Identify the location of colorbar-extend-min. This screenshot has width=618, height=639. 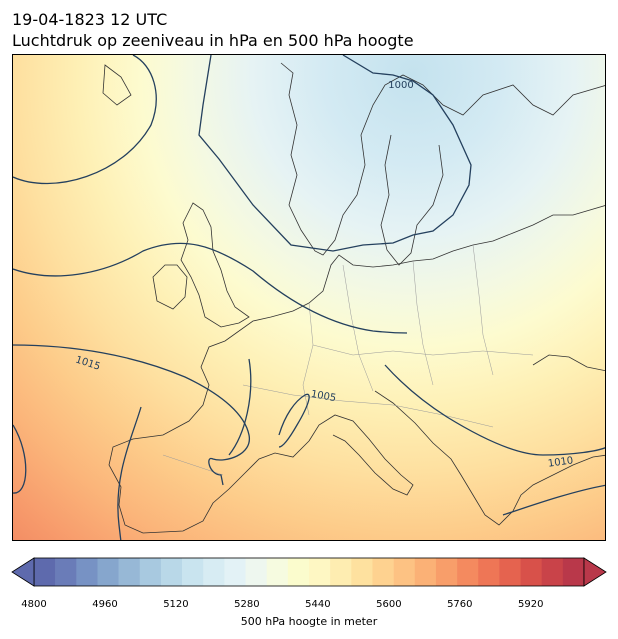
(23, 572).